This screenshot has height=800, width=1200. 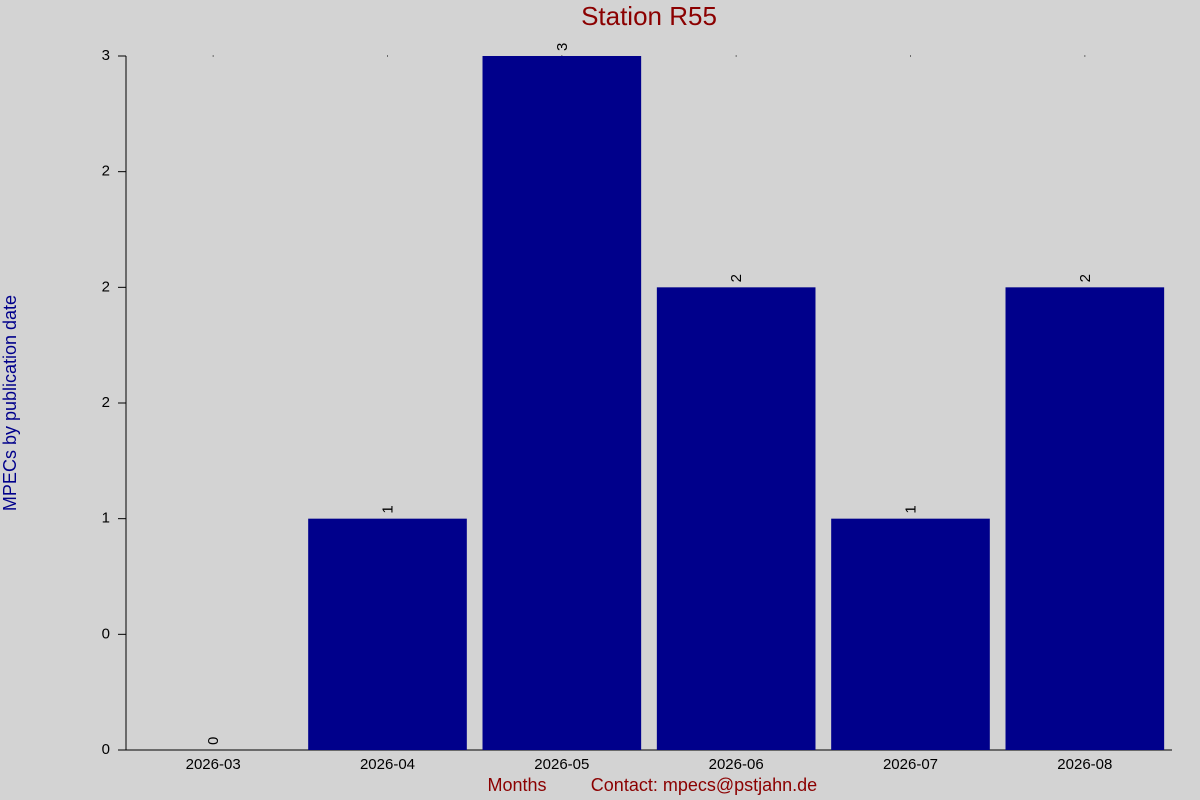 What do you see at coordinates (213, 764) in the screenshot?
I see `x-tick-label: 2026-03` at bounding box center [213, 764].